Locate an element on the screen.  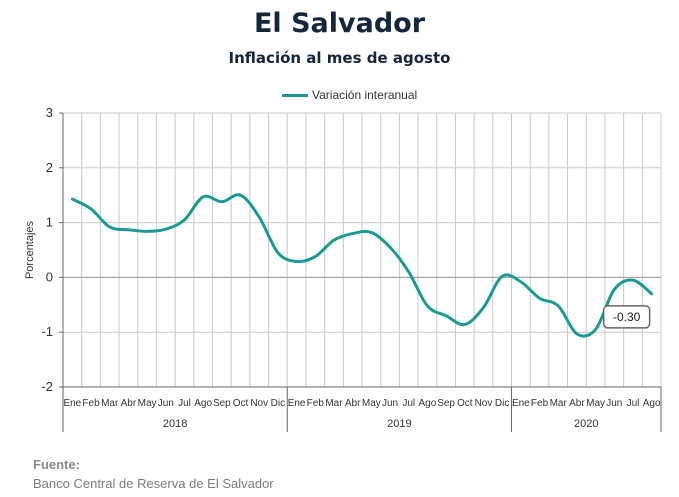
year-label: 2018 is located at coordinates (175, 424).